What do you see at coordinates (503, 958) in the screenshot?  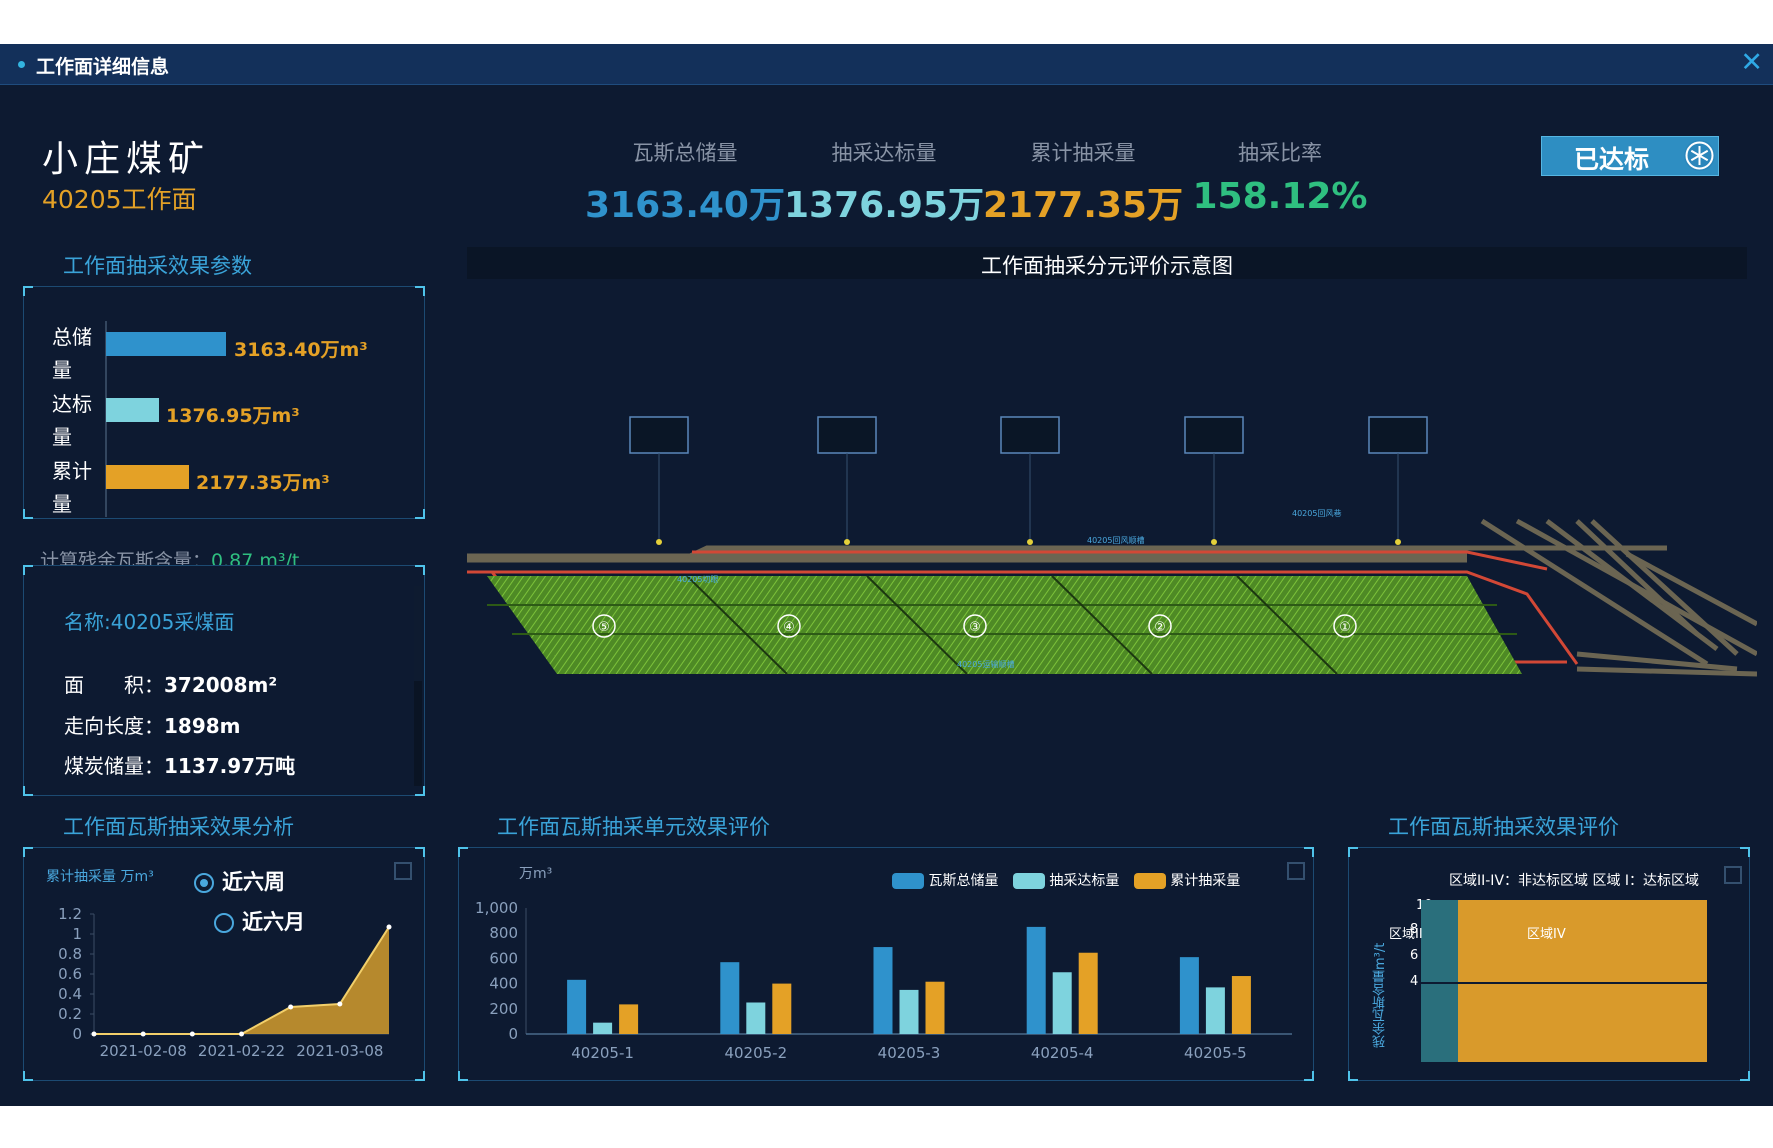 I see `bar-ytick: 600` at bounding box center [503, 958].